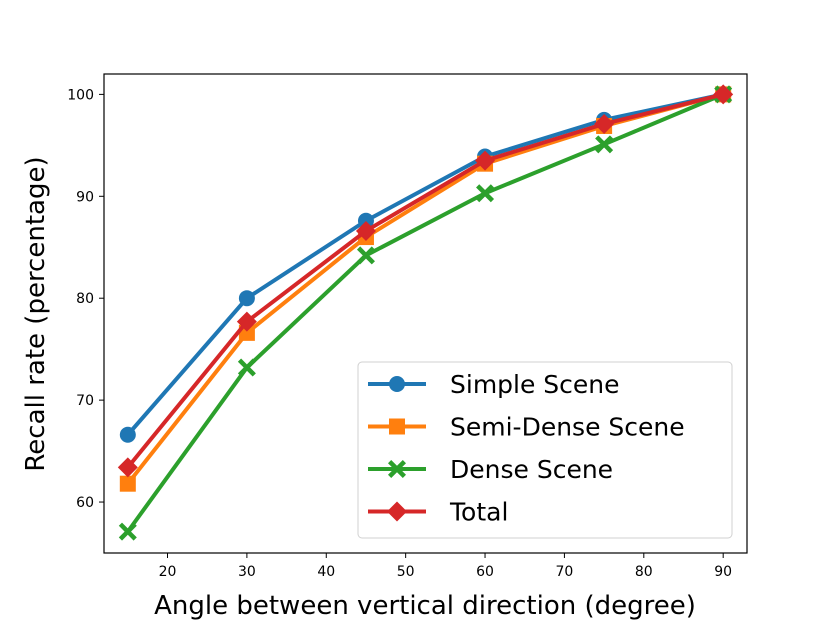 Image resolution: width=830 pixels, height=623 pixels. Describe the element at coordinates (478, 512) in the screenshot. I see `legend-label: Total` at that location.